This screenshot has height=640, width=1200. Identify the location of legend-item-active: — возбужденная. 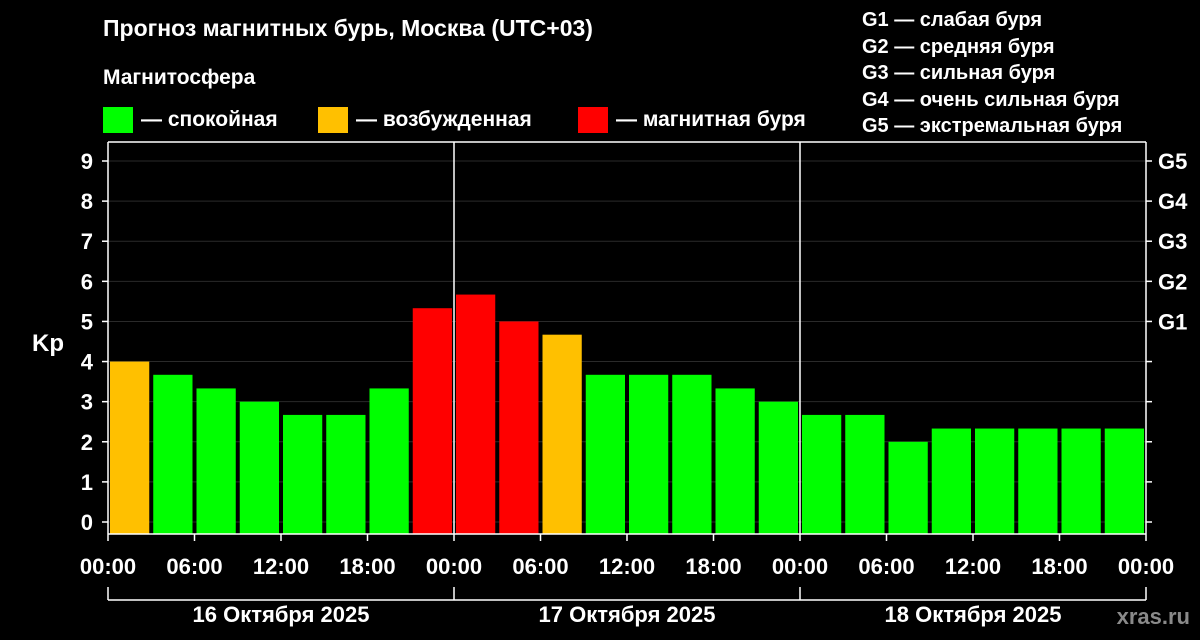
(425, 120).